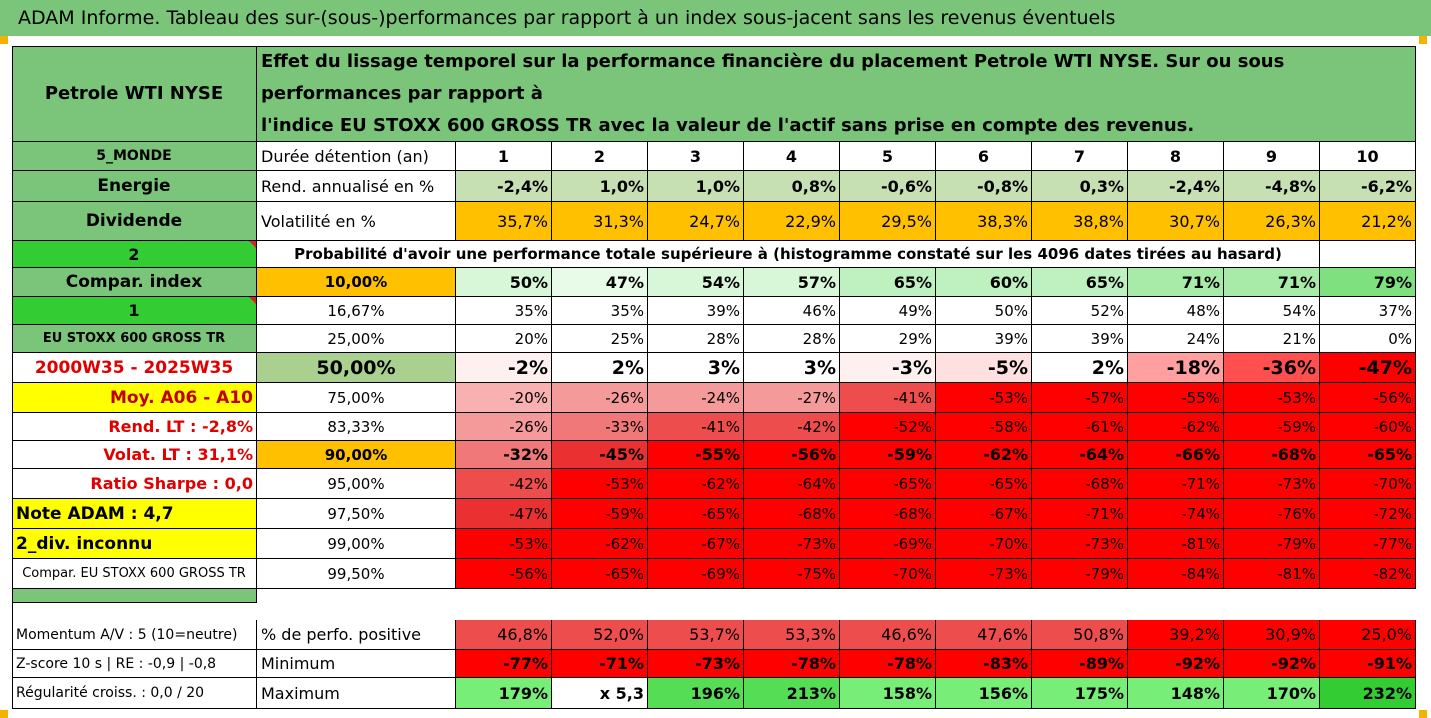  Describe the element at coordinates (600, 455) in the screenshot. I see `quantile-value: -45%` at that location.